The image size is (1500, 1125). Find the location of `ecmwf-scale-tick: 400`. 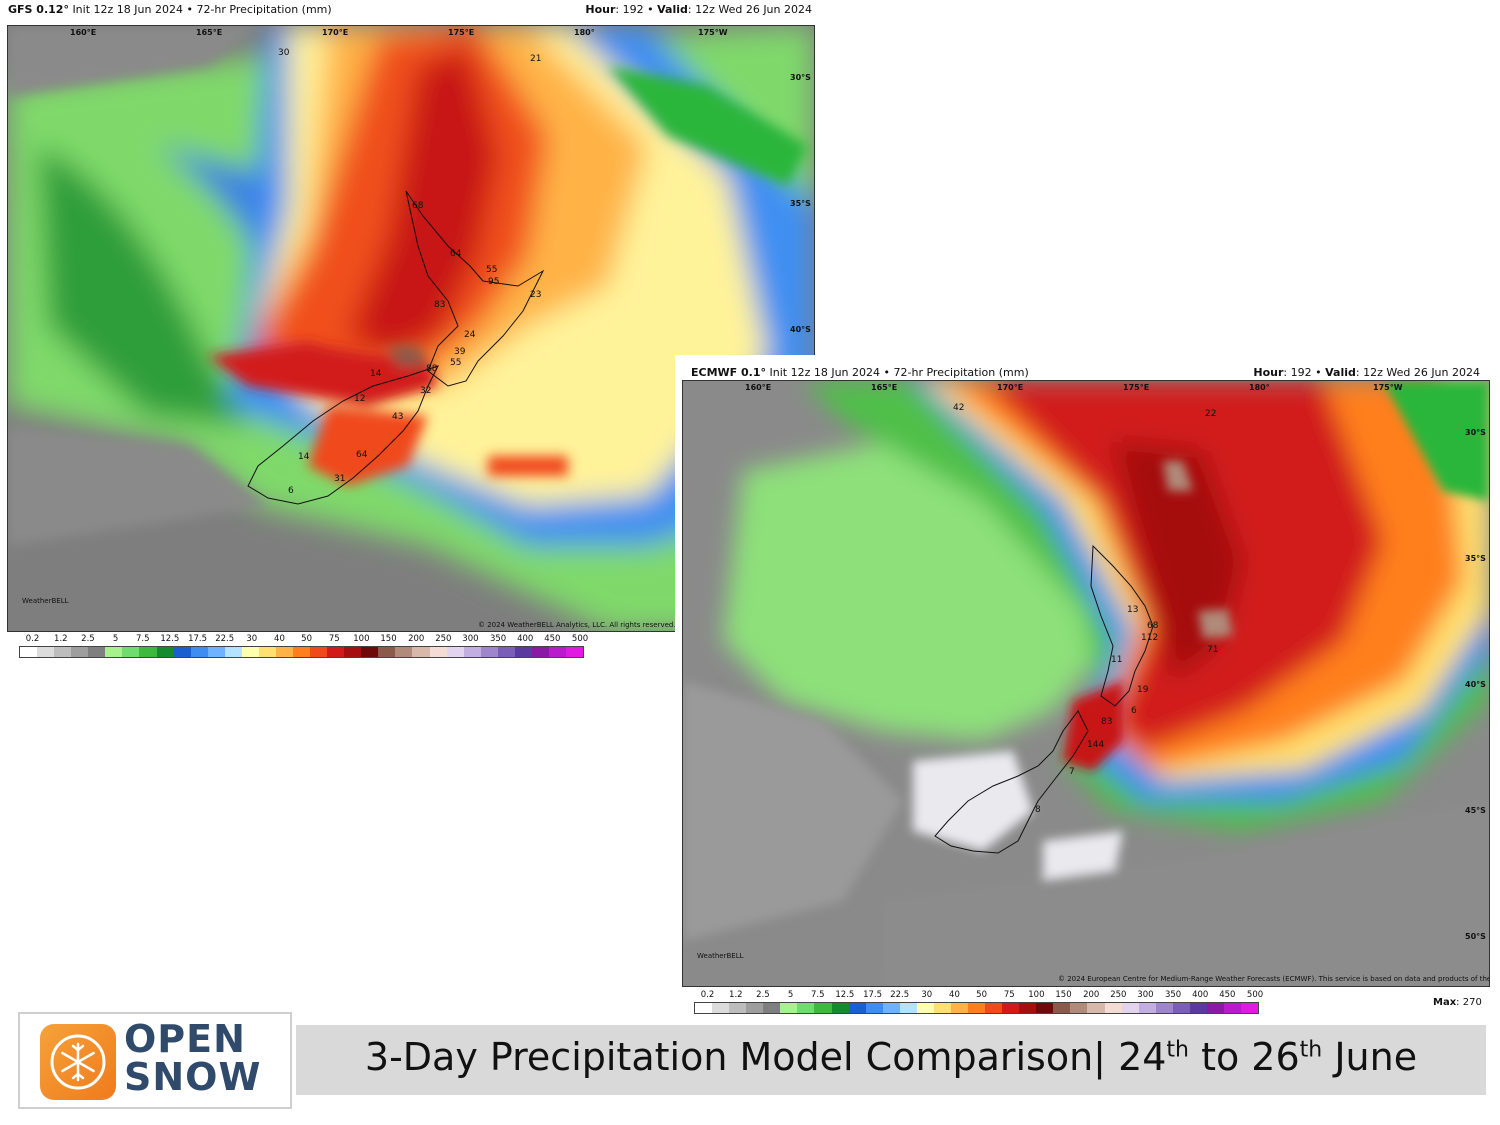

ecmwf-scale-tick: 400 is located at coordinates (1200, 995).